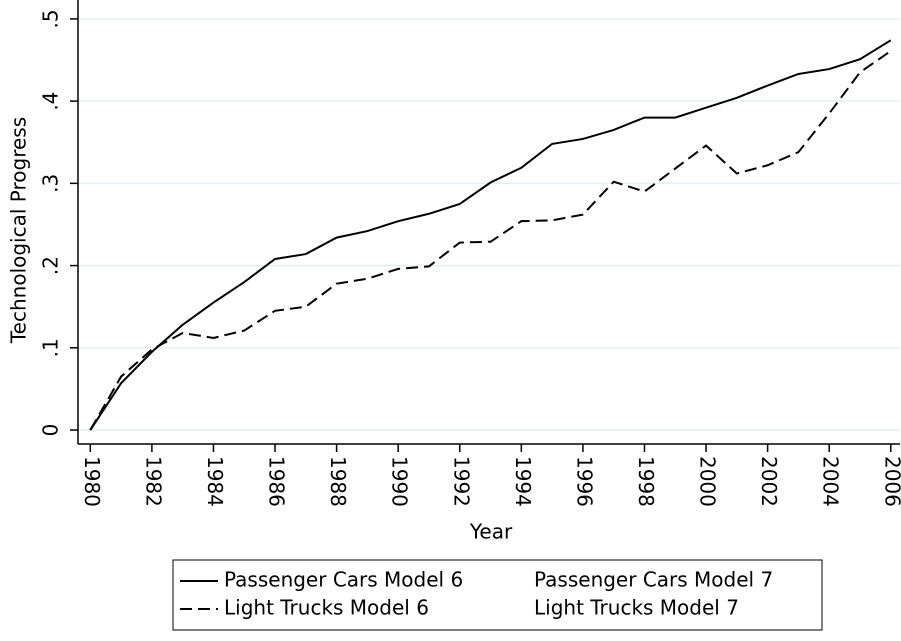 Image resolution: width=901 pixels, height=641 pixels. I want to click on x-tick-label: 1984, so click(215, 481).